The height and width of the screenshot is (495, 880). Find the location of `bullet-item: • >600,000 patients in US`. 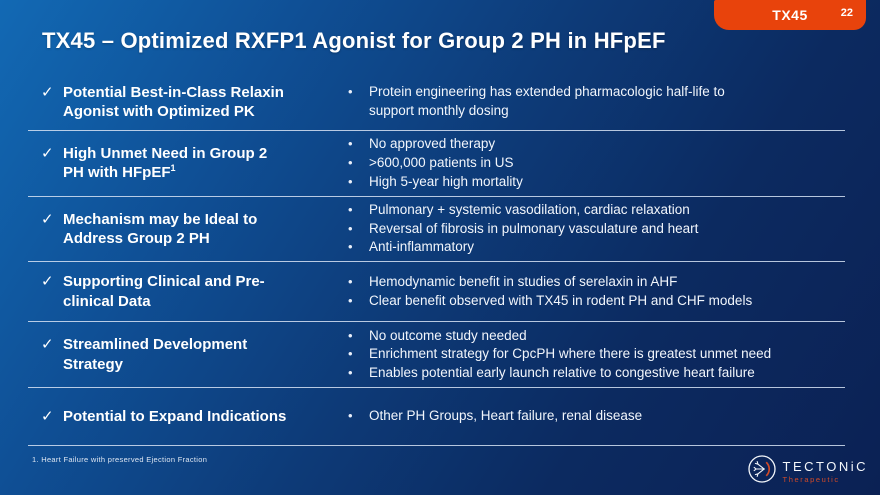

bullet-item: • >600,000 patients in US is located at coordinates (591, 163).